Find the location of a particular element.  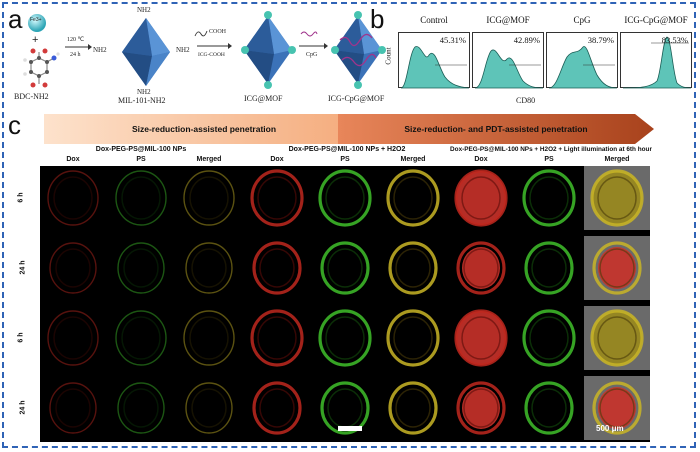

reaction1-time: 24 h is located at coordinates (75, 55).